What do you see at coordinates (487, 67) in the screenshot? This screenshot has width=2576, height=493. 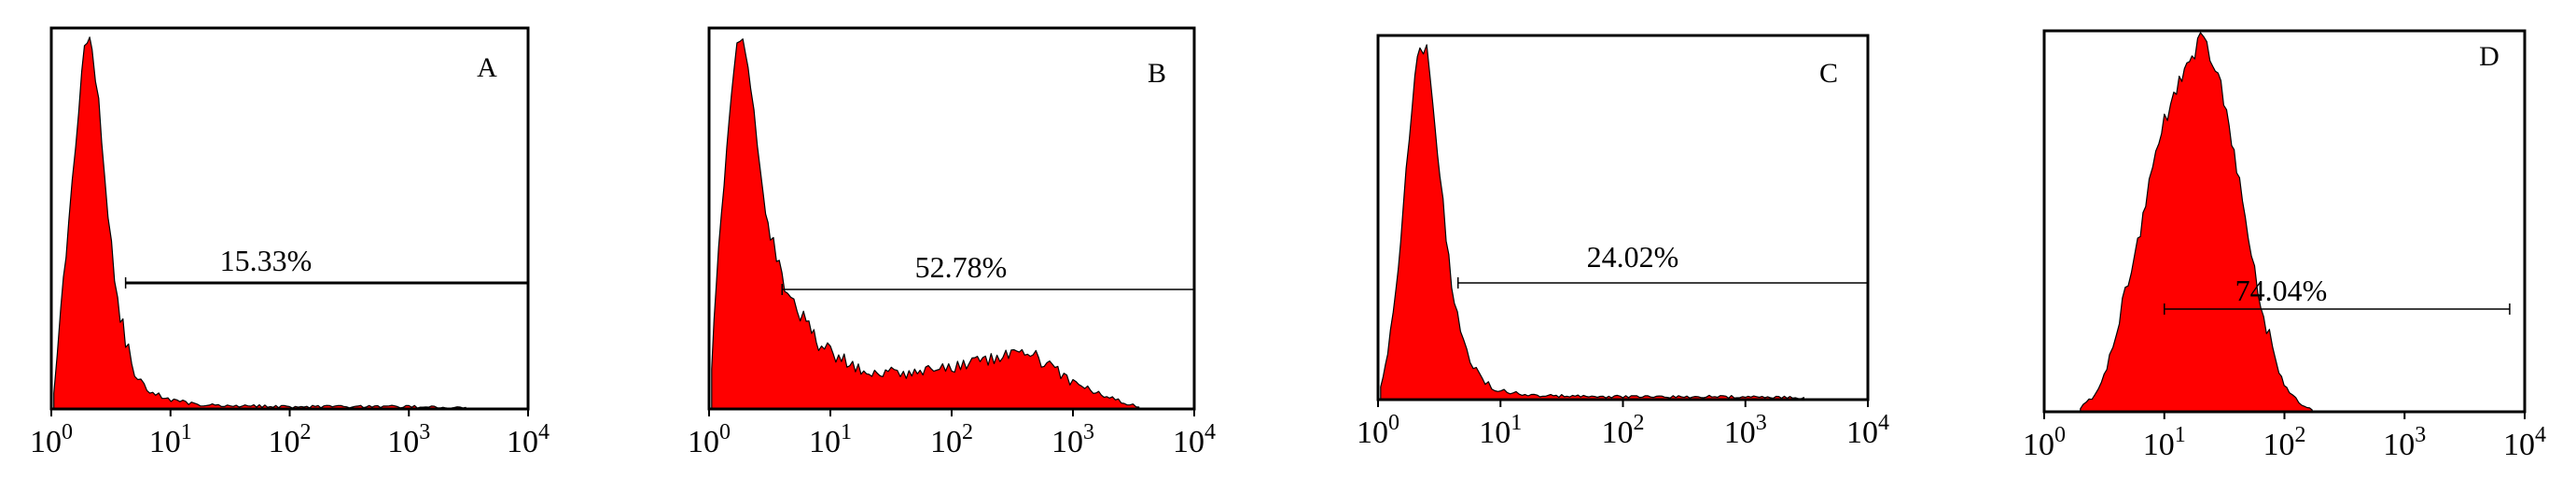 I see `panel-letter: A` at bounding box center [487, 67].